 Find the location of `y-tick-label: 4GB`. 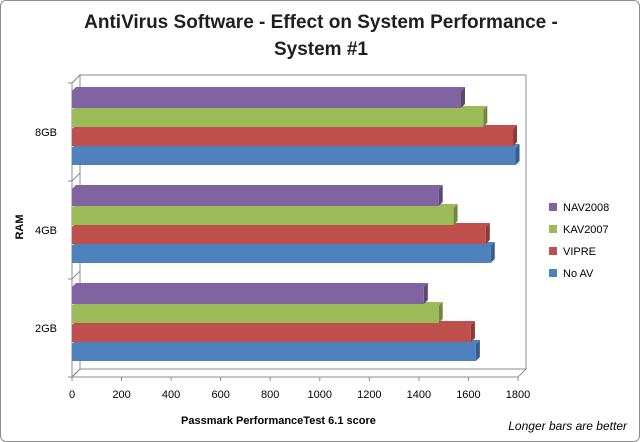

y-tick-label: 4GB is located at coordinates (46, 231).